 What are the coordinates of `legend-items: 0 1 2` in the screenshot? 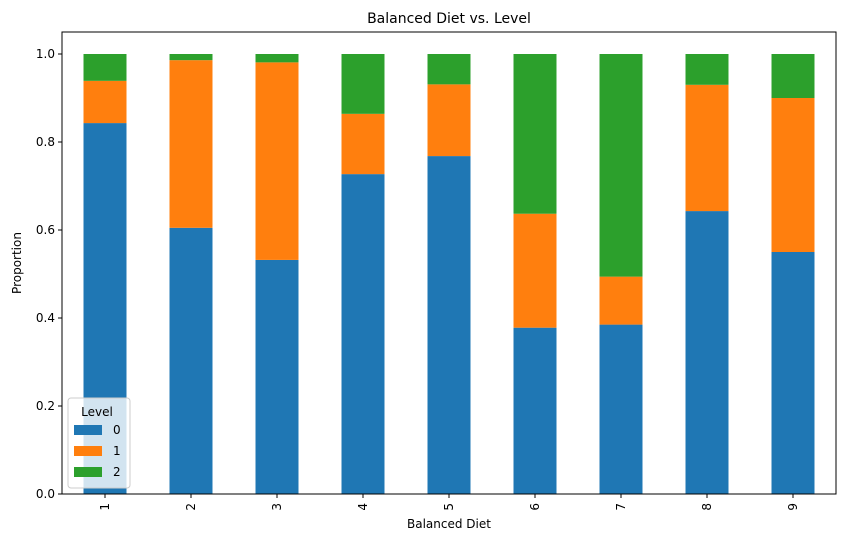 It's located at (97, 451).